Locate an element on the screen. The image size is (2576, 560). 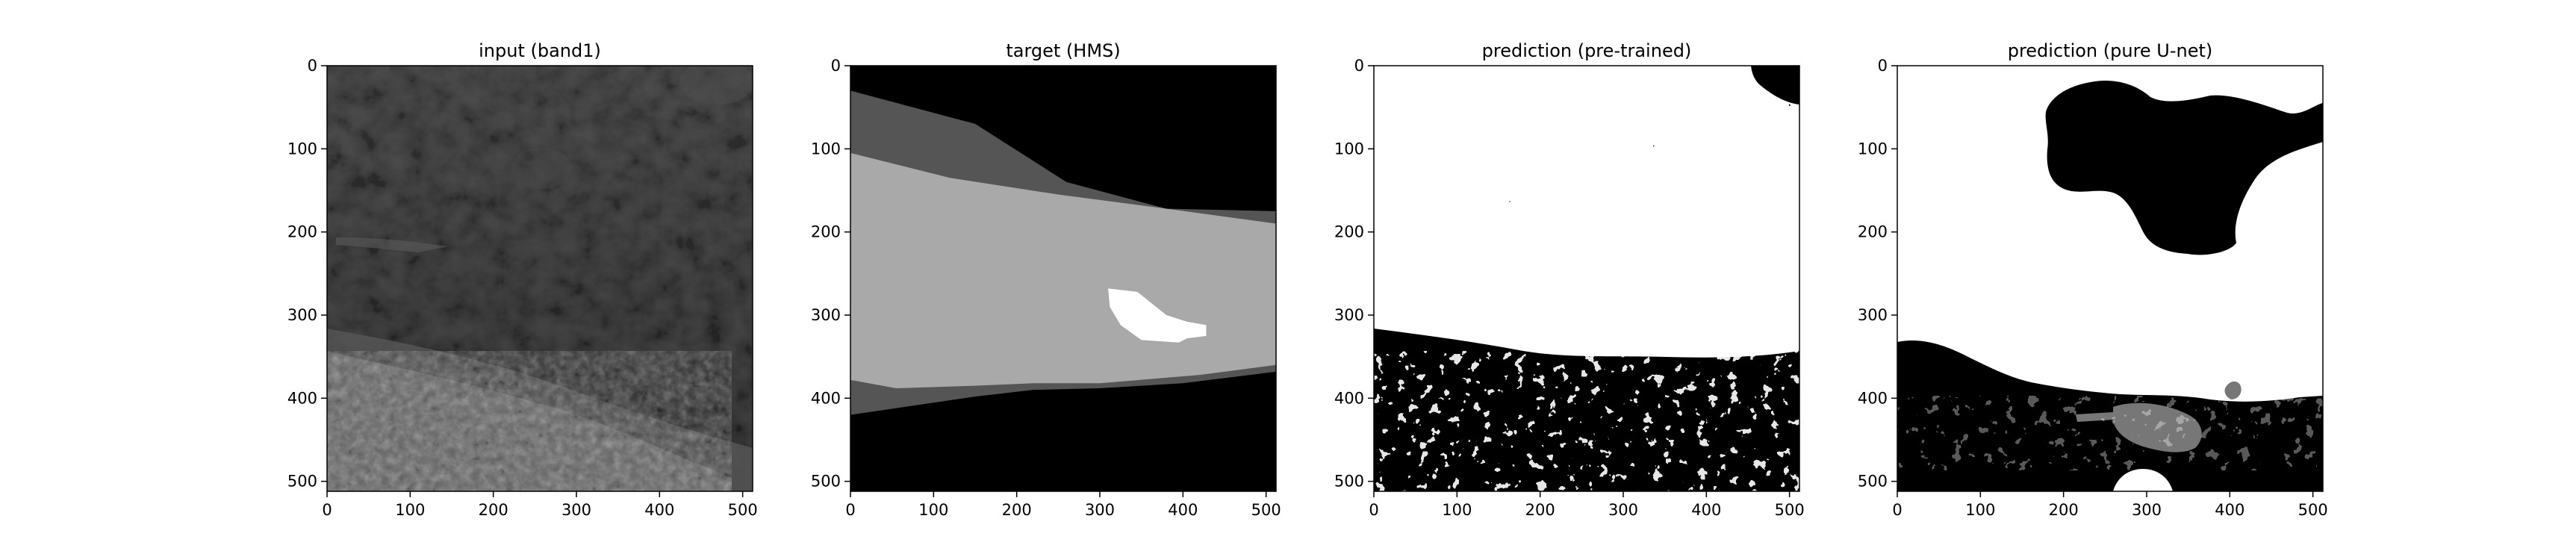
image-target is located at coordinates (1063, 278).